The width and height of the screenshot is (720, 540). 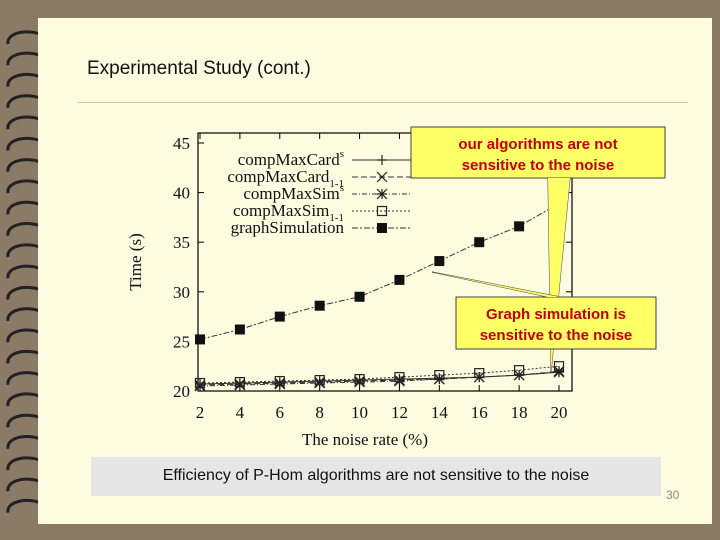 What do you see at coordinates (135, 261) in the screenshot?
I see `y-axis-label: Time (s)` at bounding box center [135, 261].